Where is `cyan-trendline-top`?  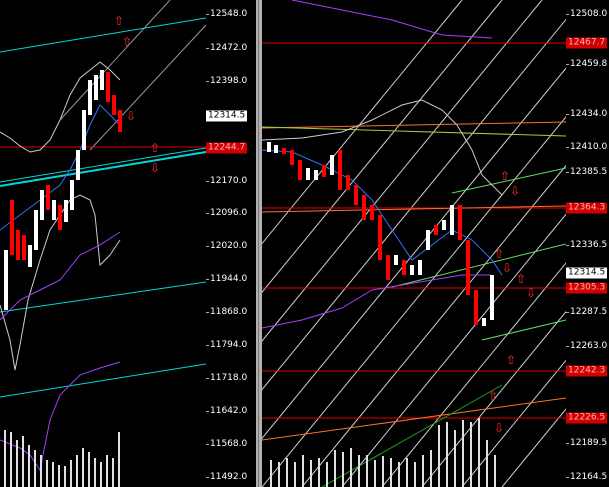 cyan-trendline-top is located at coordinates (103, 35).